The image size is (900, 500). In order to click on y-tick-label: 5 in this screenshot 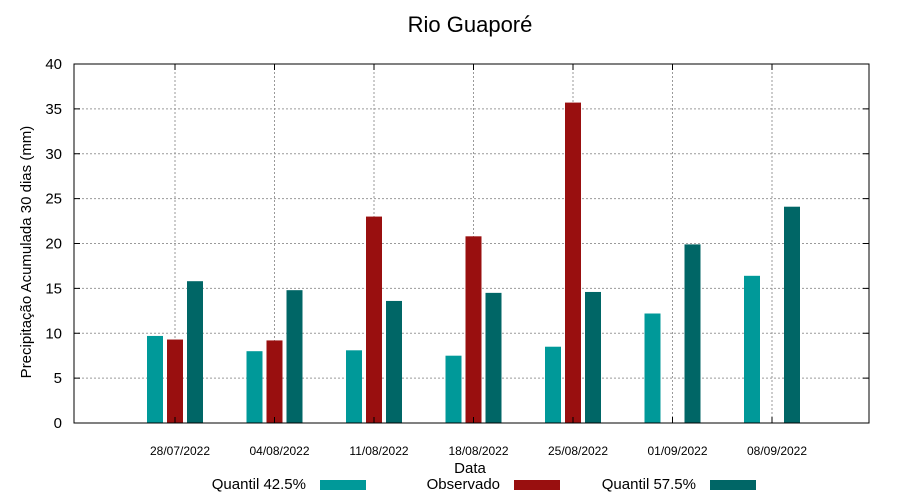, I will do `click(58, 378)`.